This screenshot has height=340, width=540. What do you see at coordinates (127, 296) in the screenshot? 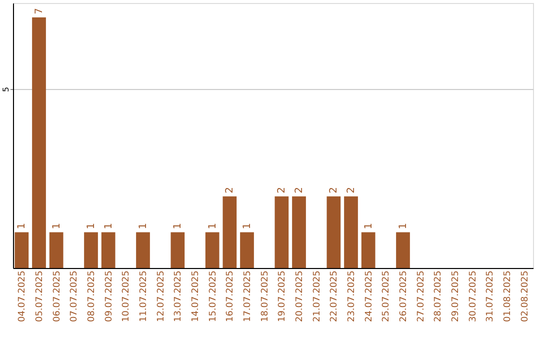
I see `x-tick-label: 10.07.2025` at bounding box center [127, 296].